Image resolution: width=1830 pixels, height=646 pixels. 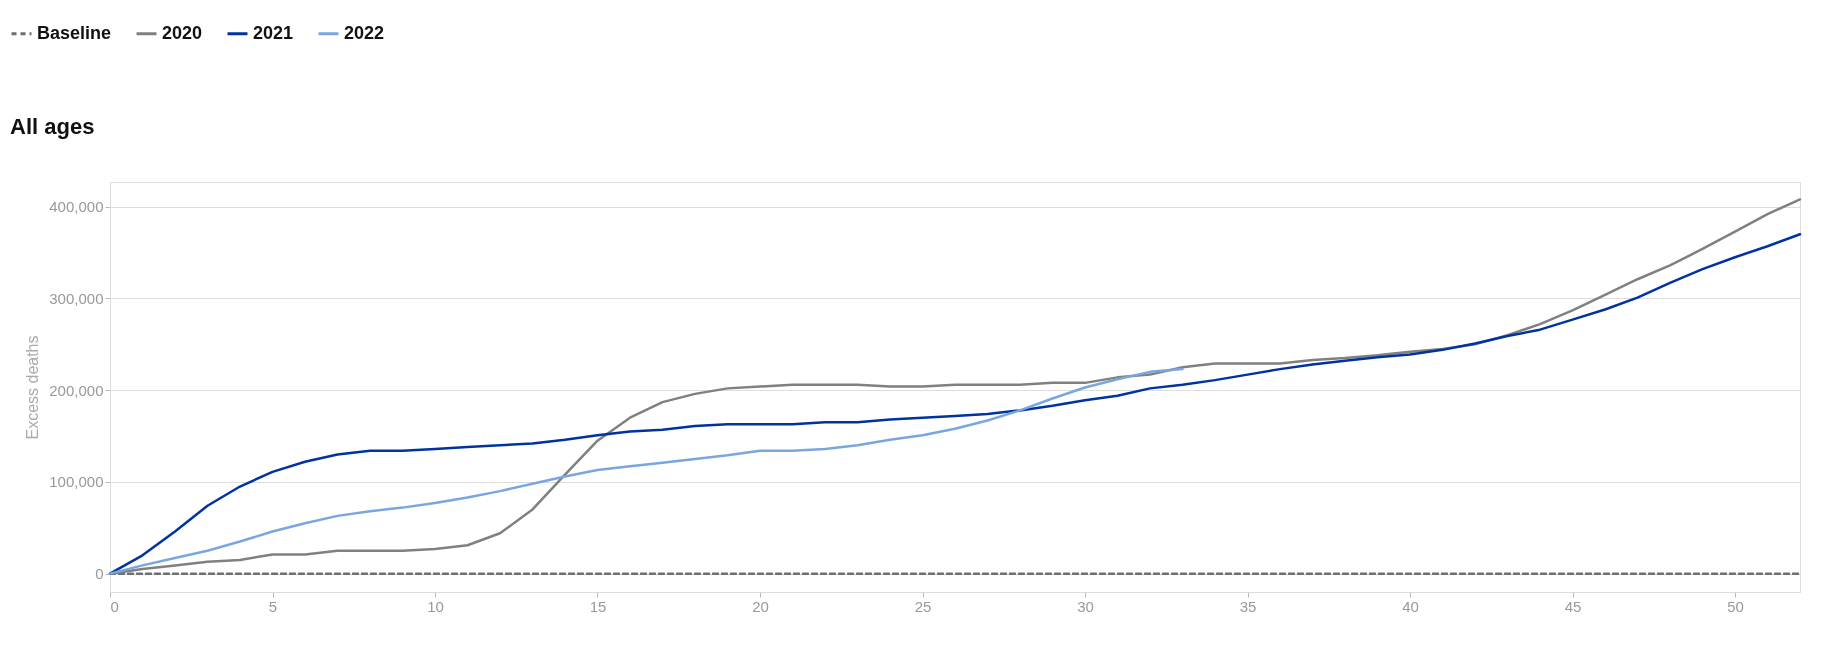 What do you see at coordinates (364, 32) in the screenshot?
I see `legend-label: 2022` at bounding box center [364, 32].